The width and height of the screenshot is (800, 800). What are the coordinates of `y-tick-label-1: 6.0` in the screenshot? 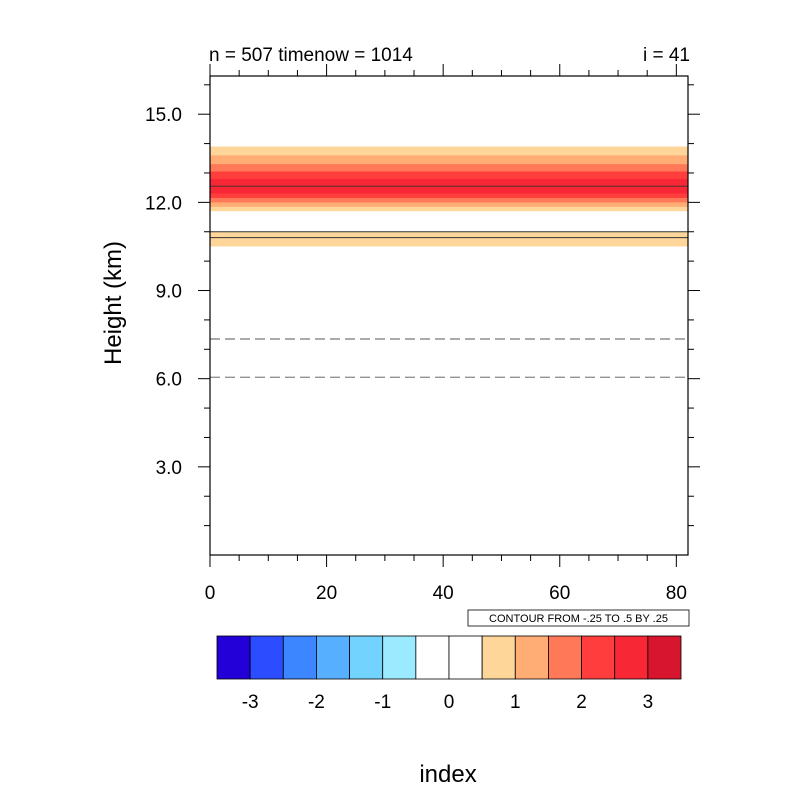 It's located at (169, 380).